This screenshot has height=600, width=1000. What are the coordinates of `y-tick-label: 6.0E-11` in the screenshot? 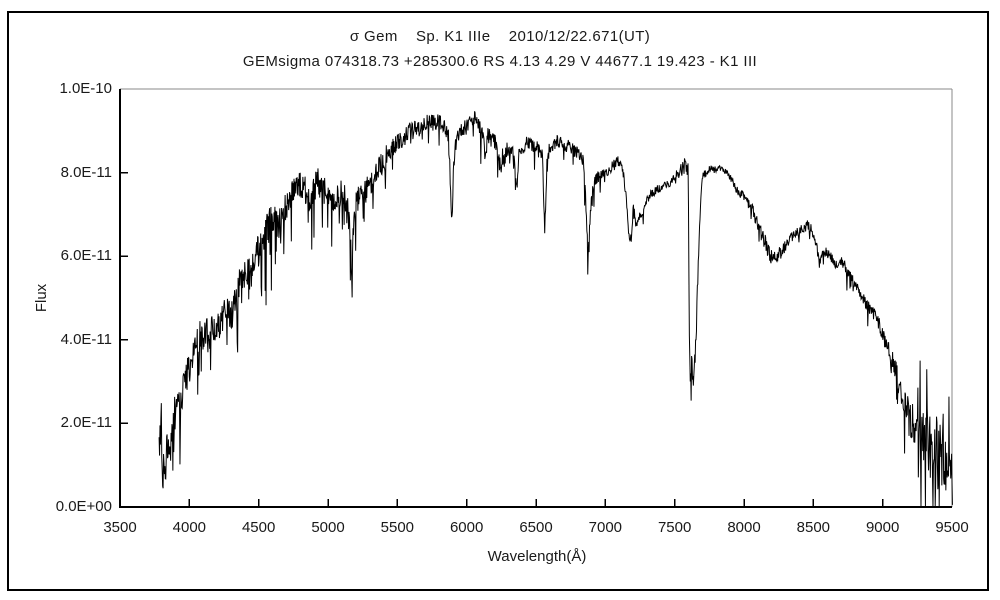 It's located at (86, 256).